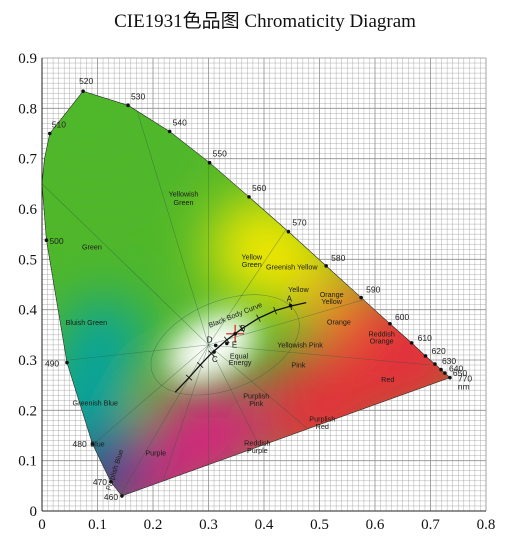 Image resolution: width=531 pixels, height=537 pixels. I want to click on region-label: Yellowish, so click(184, 193).